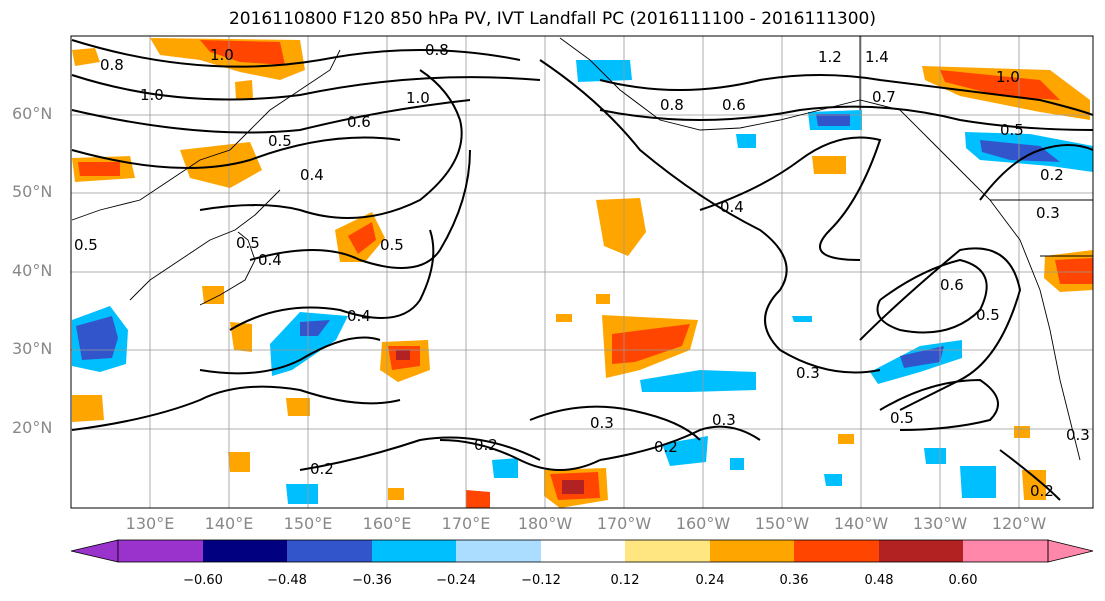 Image resolution: width=1105 pixels, height=601 pixels. I want to click on lon-label: 170°W, so click(624, 523).